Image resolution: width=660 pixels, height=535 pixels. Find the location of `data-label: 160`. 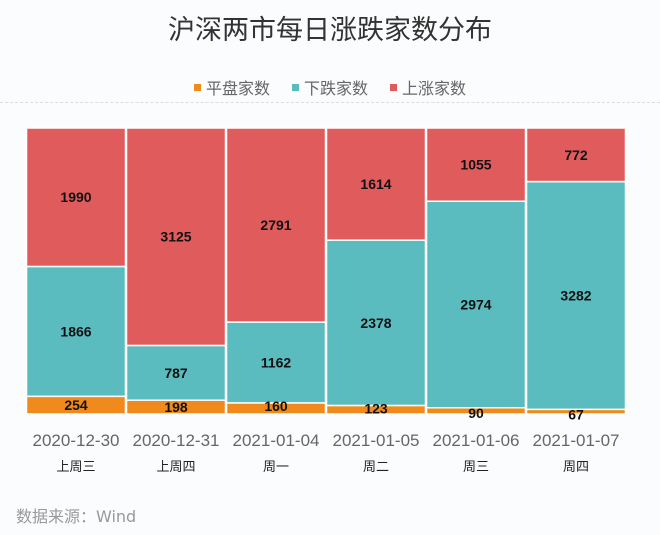

data-label: 160 is located at coordinates (276, 406).